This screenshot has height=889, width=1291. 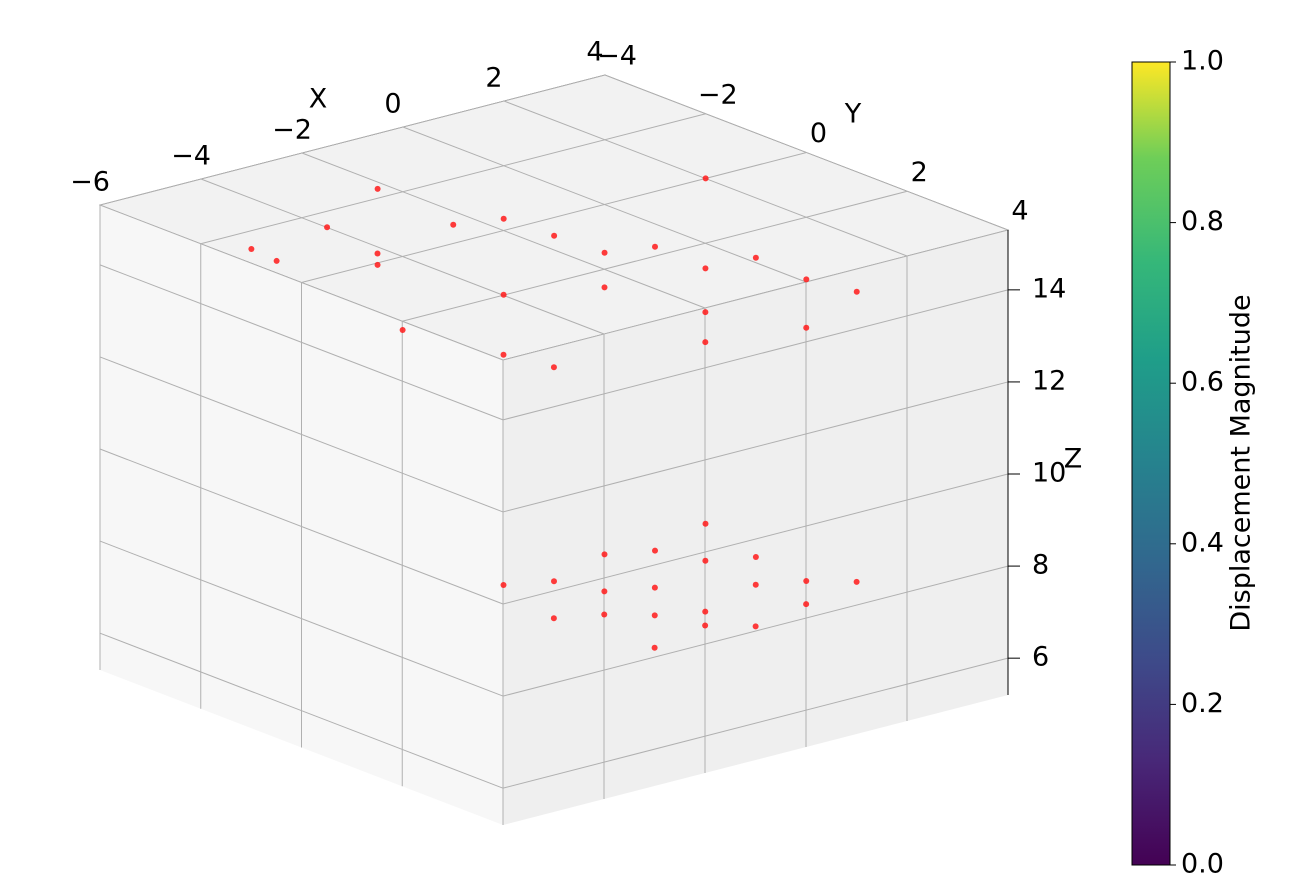 What do you see at coordinates (1202, 703) in the screenshot?
I see `colorbar-tick-label: 0.2` at bounding box center [1202, 703].